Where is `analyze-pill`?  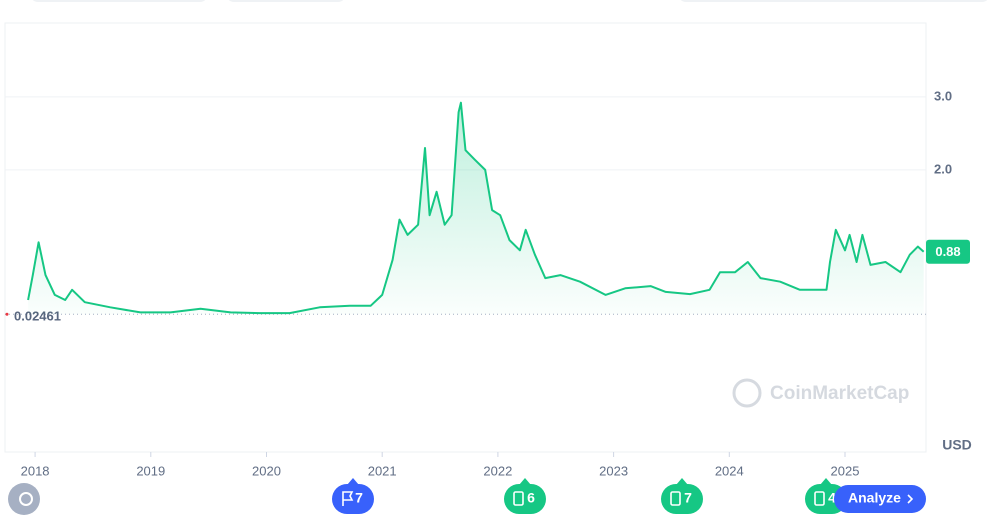 analyze-pill is located at coordinates (880, 499).